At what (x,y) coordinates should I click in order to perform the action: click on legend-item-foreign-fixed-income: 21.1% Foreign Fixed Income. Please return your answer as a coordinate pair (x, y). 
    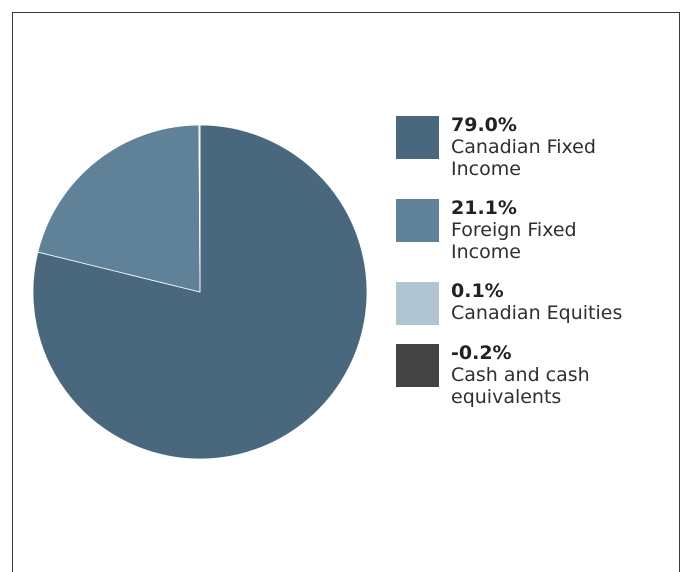
    Looking at the image, I should click on (536, 230).